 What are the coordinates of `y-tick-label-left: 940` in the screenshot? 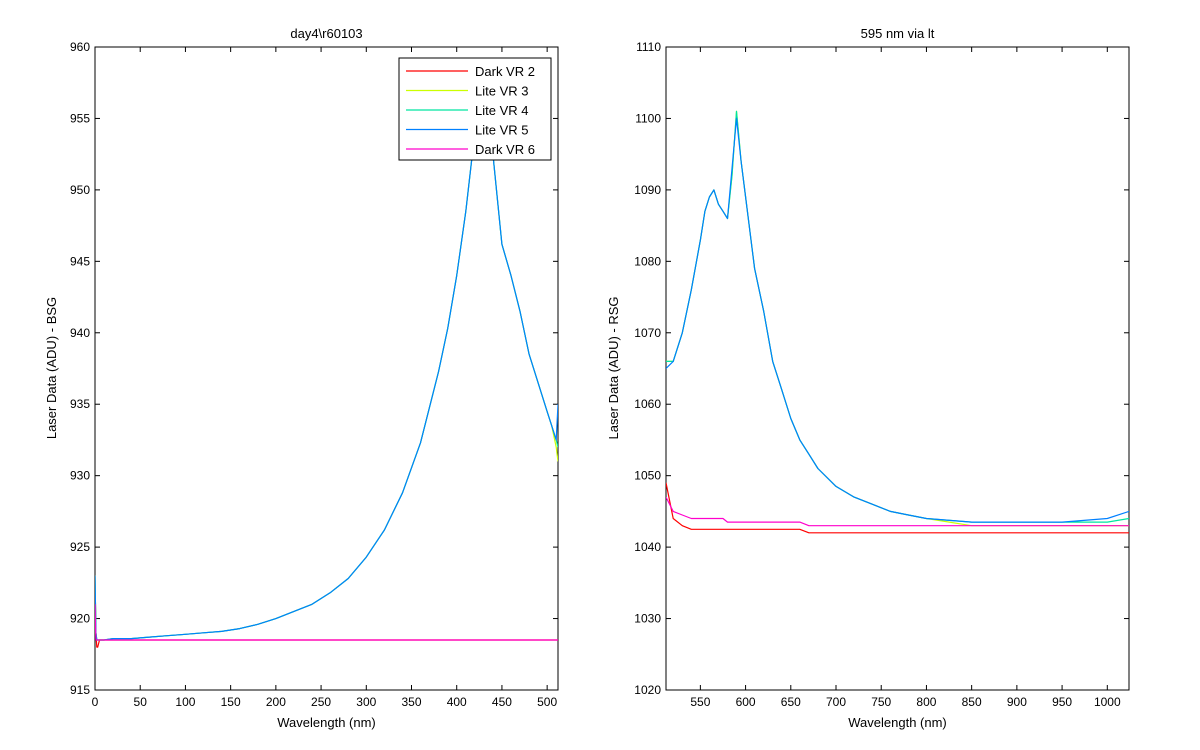 It's located at (80, 333).